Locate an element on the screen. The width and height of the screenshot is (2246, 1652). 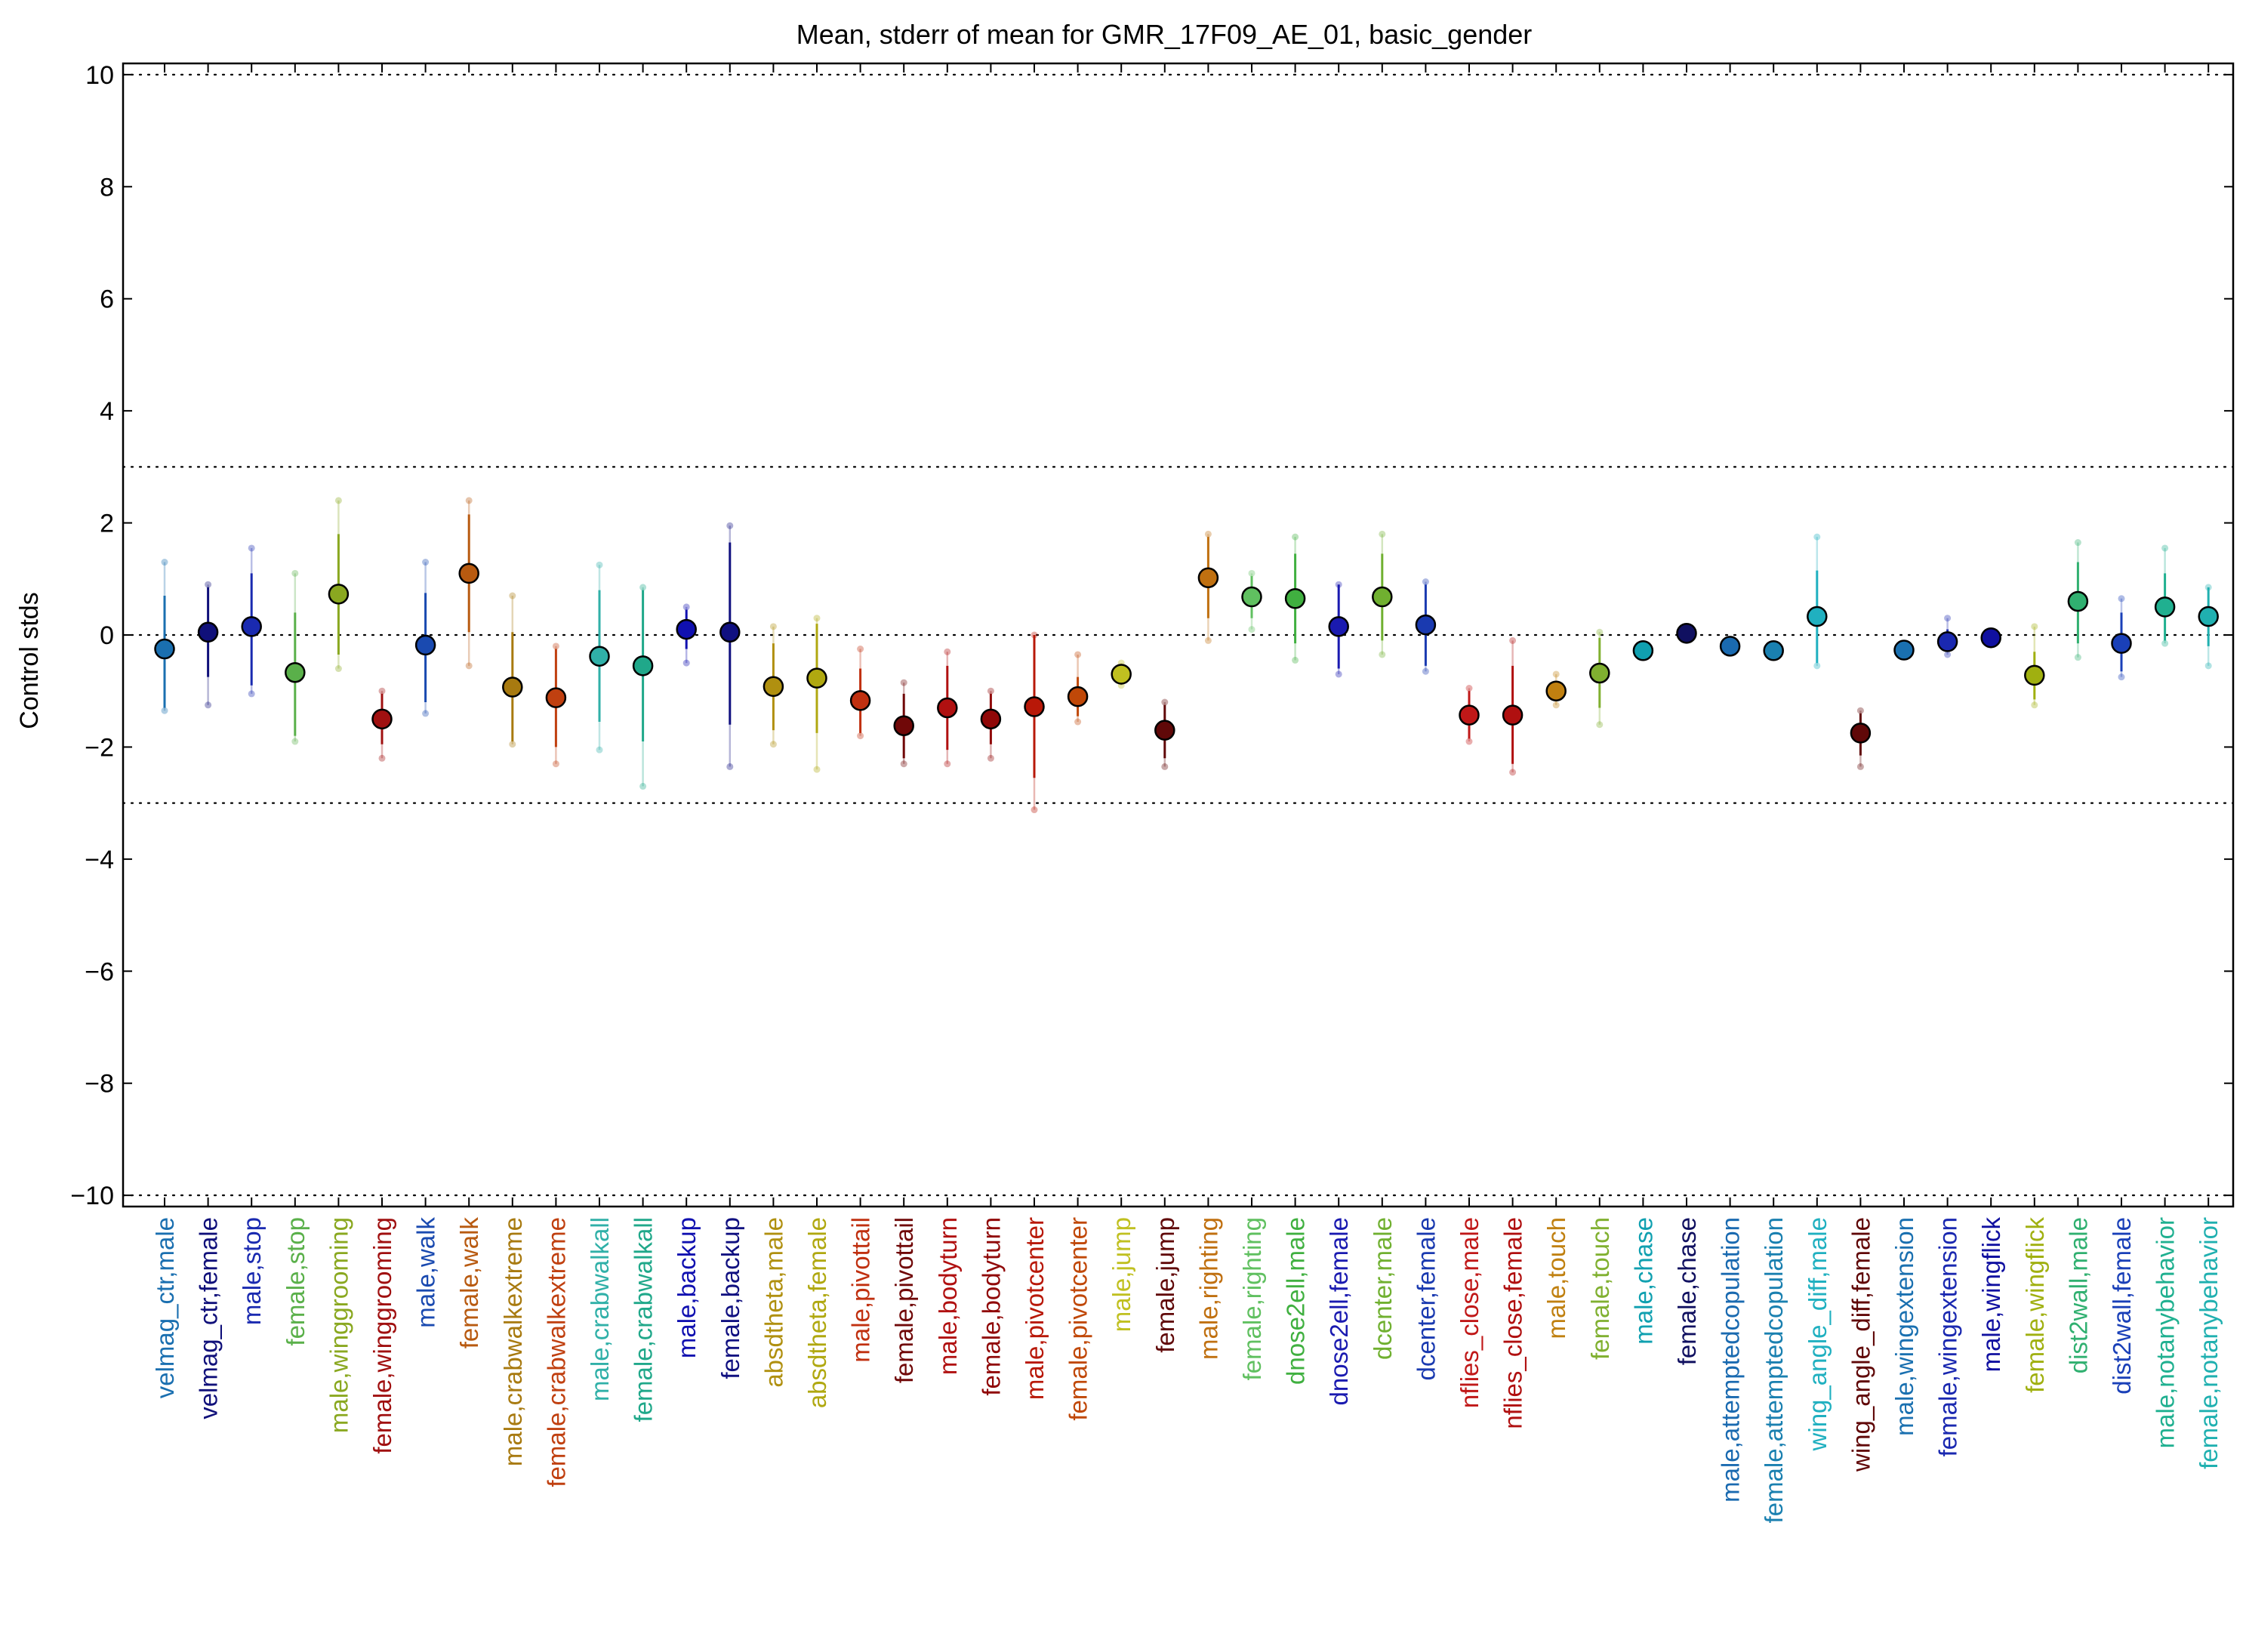
y-tick-label: −8 is located at coordinates (100, 1084).